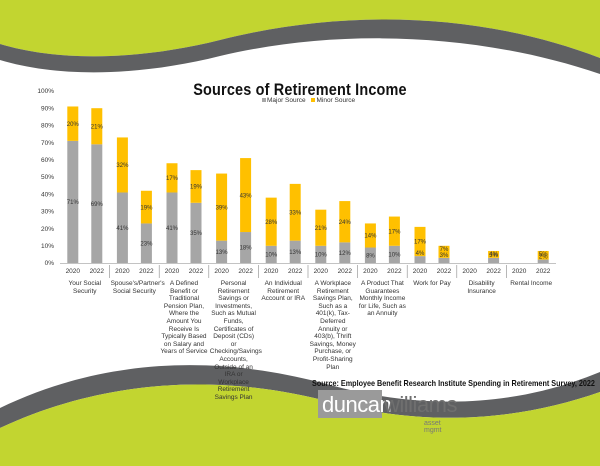  I want to click on data-label-major: 18%, so click(246, 249).